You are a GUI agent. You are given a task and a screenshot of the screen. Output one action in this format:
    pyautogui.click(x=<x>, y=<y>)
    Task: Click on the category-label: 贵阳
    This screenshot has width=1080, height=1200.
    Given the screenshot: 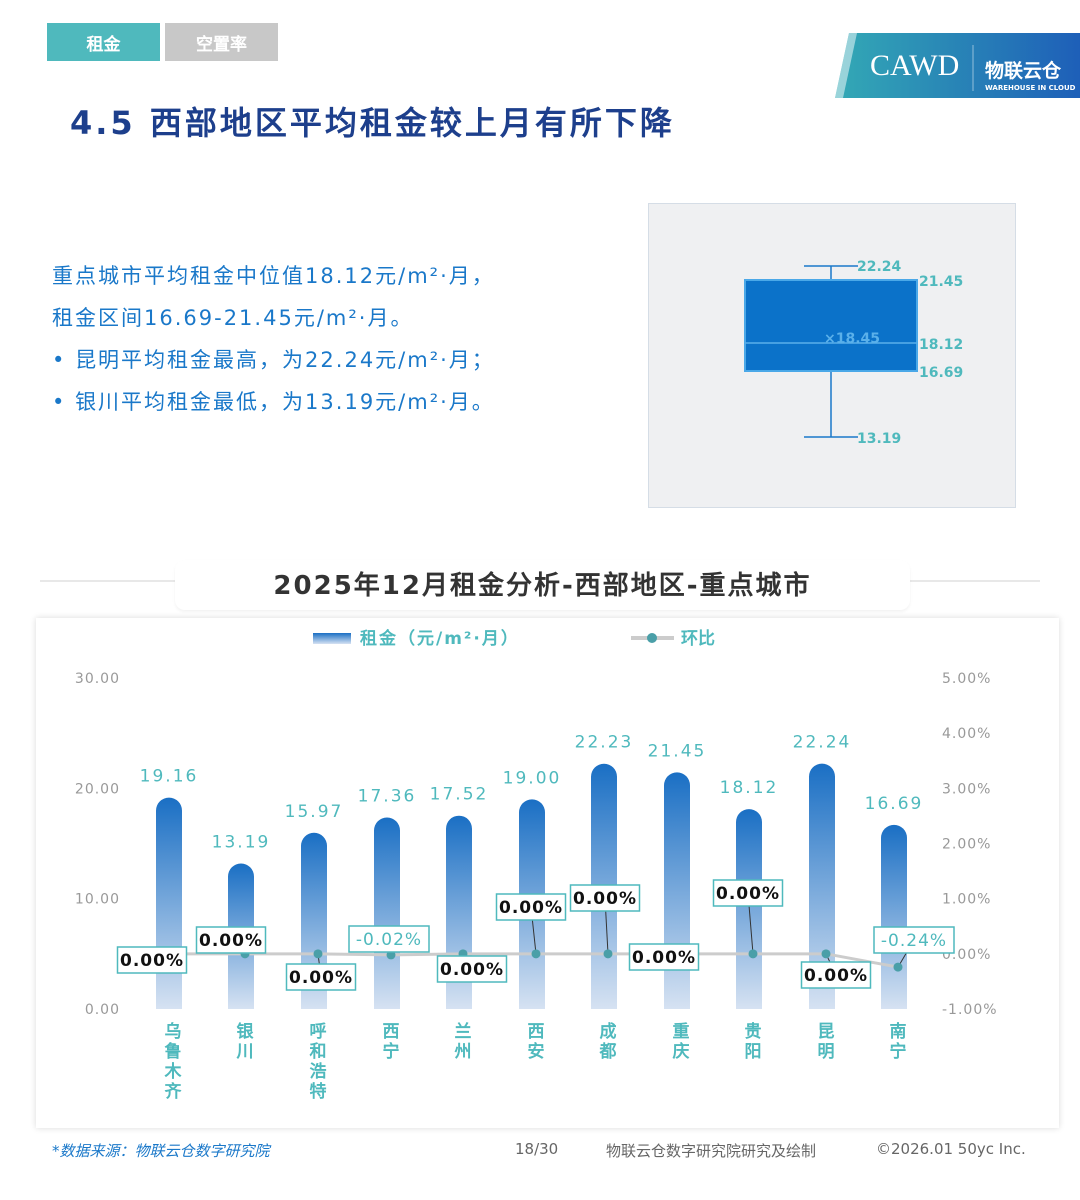 What is the action you would take?
    pyautogui.click(x=753, y=1041)
    